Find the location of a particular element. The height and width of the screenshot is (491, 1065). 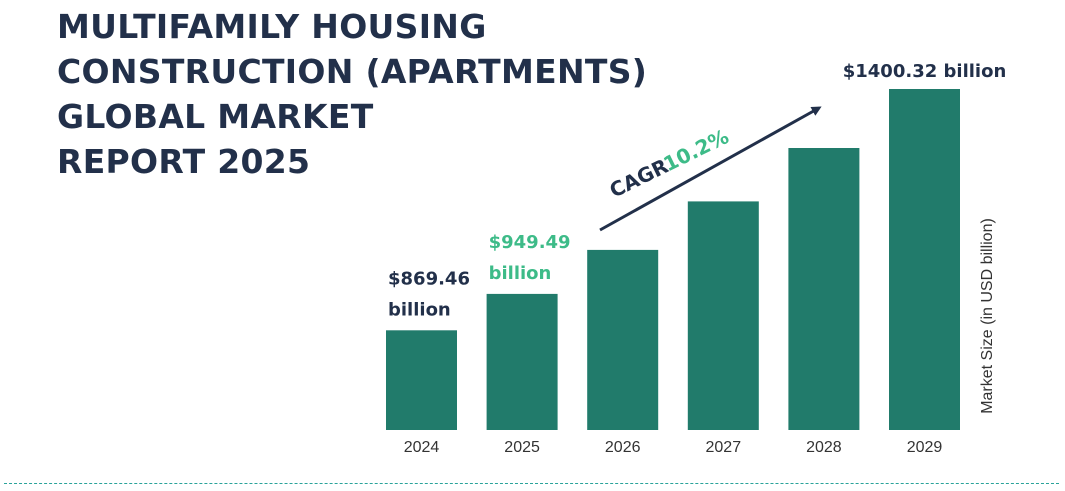

y-axis-label: Market Size (in USD billion) is located at coordinates (987, 316).